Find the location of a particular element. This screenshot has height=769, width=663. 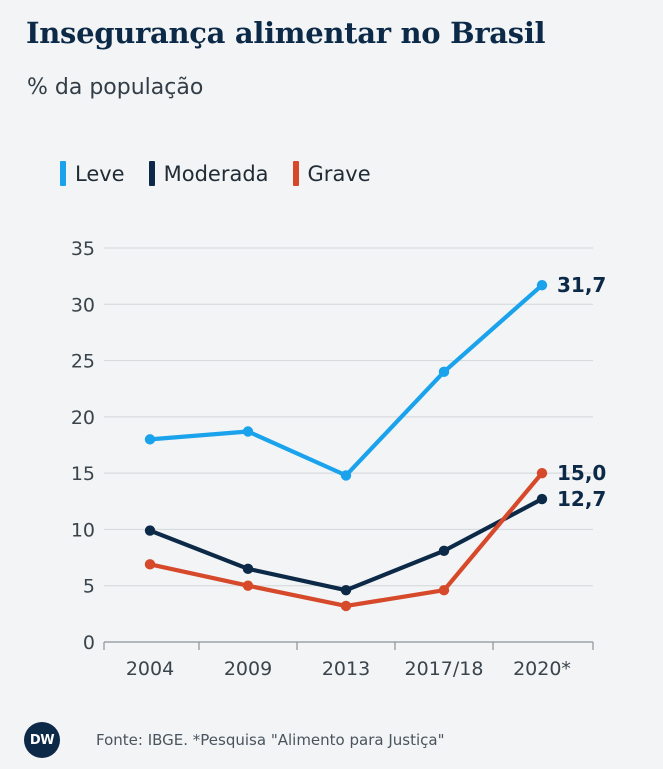

chart-subtitle: % da população is located at coordinates (115, 87).